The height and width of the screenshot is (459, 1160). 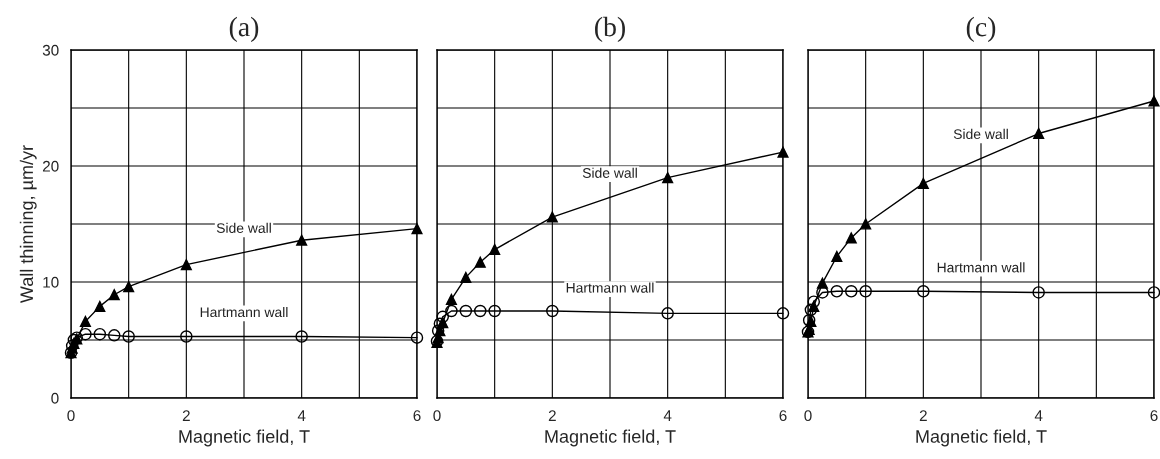 What do you see at coordinates (55, 398) in the screenshot?
I see `y-tick-label: 0` at bounding box center [55, 398].